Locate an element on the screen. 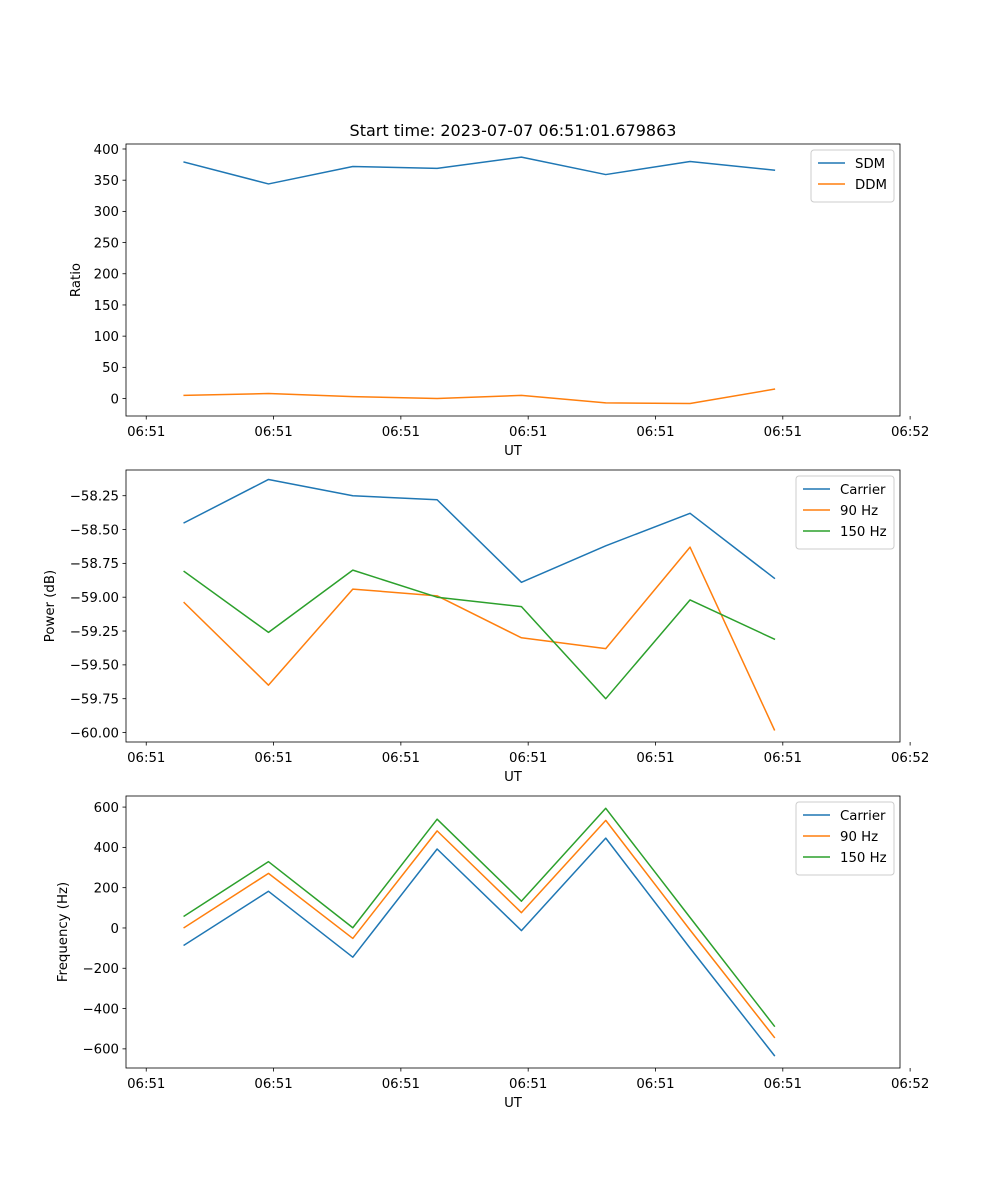 The image size is (1000, 1200). y-tick-label: −60.00 is located at coordinates (94, 733).